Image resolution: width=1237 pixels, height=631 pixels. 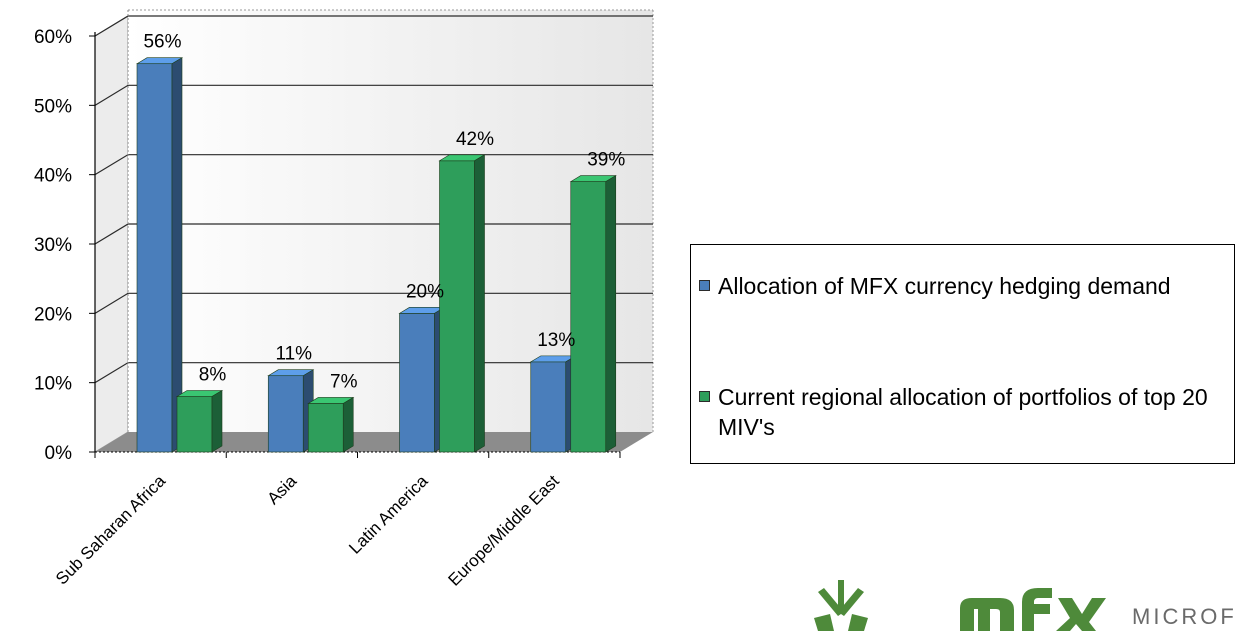 I want to click on x-tick-label: Europe/Middle East, so click(x=503, y=530).